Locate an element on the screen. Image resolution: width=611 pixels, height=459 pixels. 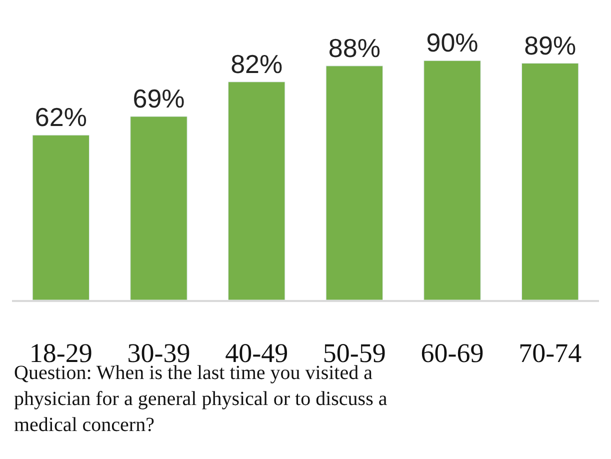
text: Question: When is the last time you visited a physician for a general physical or to discuss a medical concern? is located at coordinates (201, 399).